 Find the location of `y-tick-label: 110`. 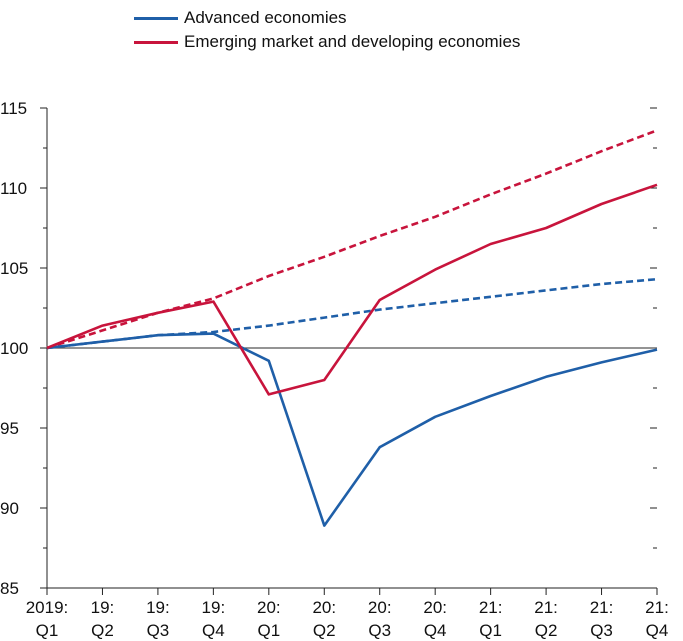

y-tick-label: 110 is located at coordinates (13, 188).